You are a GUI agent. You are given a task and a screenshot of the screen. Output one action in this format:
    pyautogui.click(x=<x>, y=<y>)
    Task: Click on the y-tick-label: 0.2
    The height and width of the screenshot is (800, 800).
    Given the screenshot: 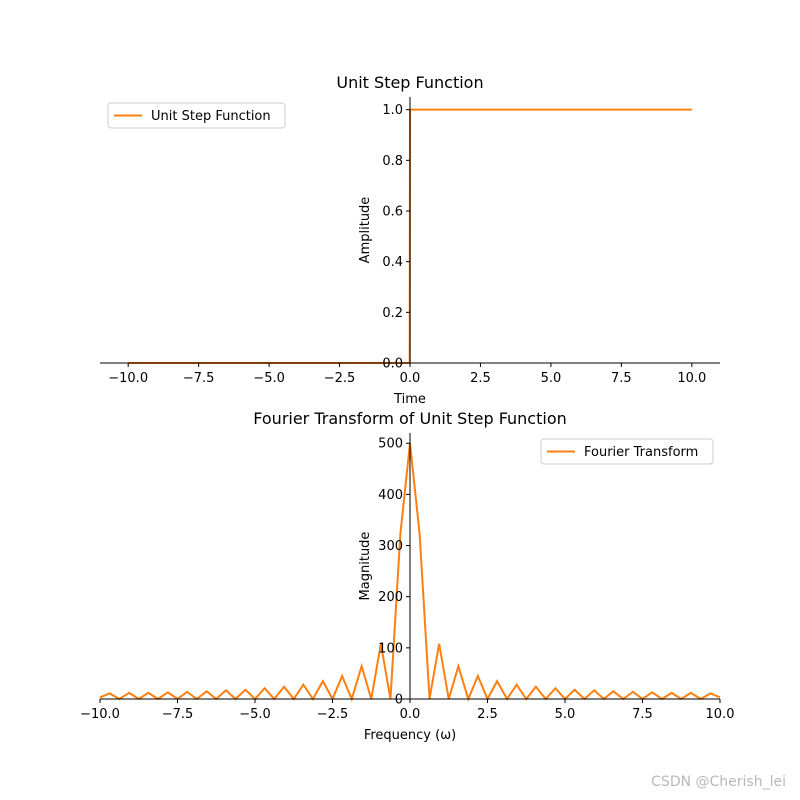 What is the action you would take?
    pyautogui.click(x=392, y=313)
    